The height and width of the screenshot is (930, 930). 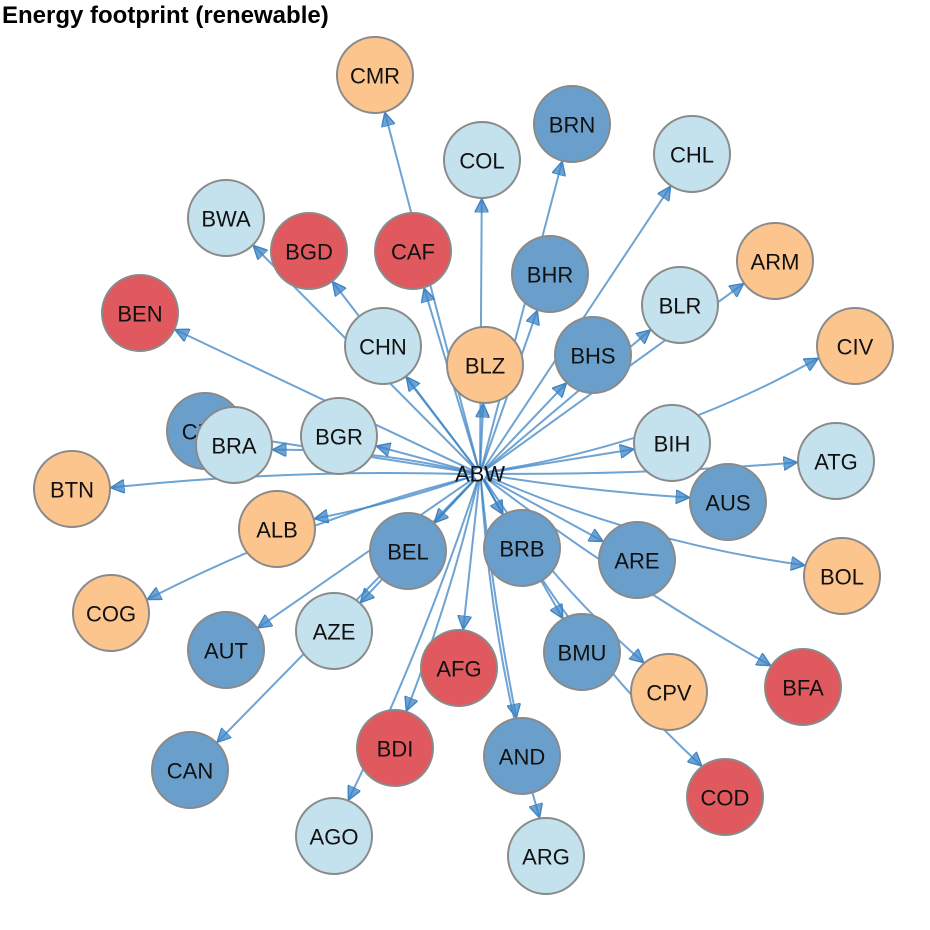 I want to click on node-bra: BRA, so click(x=234, y=445).